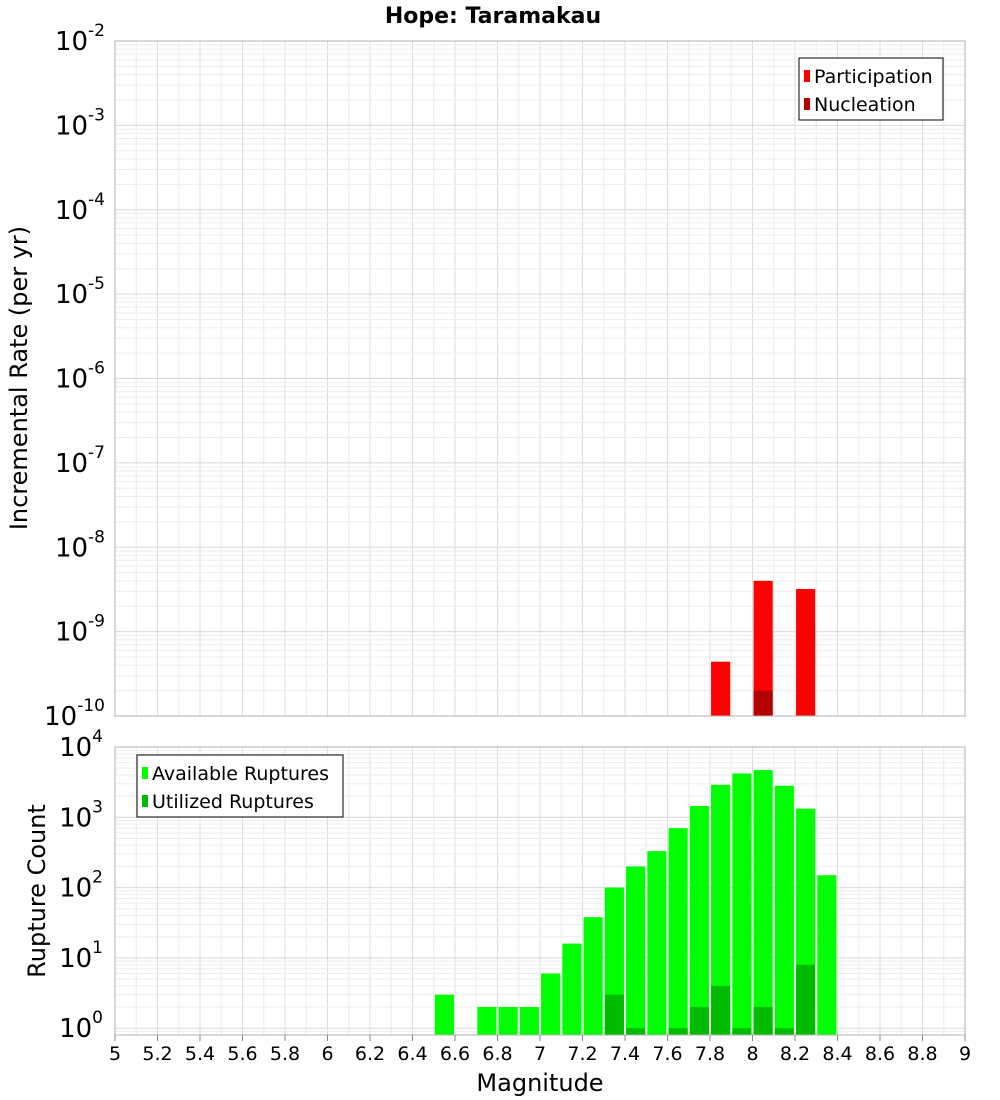 Image resolution: width=1000 pixels, height=1100 pixels. I want to click on x-tick-label: 6, so click(327, 1054).